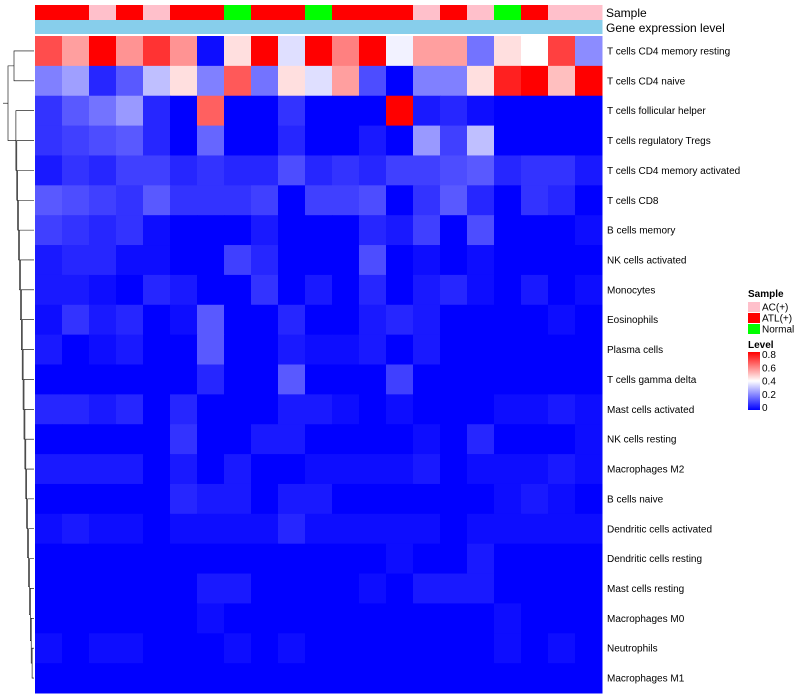 Image resolution: width=800 pixels, height=700 pixels. Describe the element at coordinates (668, 51) in the screenshot. I see `row-label: T cells CD4 memory resting` at that location.